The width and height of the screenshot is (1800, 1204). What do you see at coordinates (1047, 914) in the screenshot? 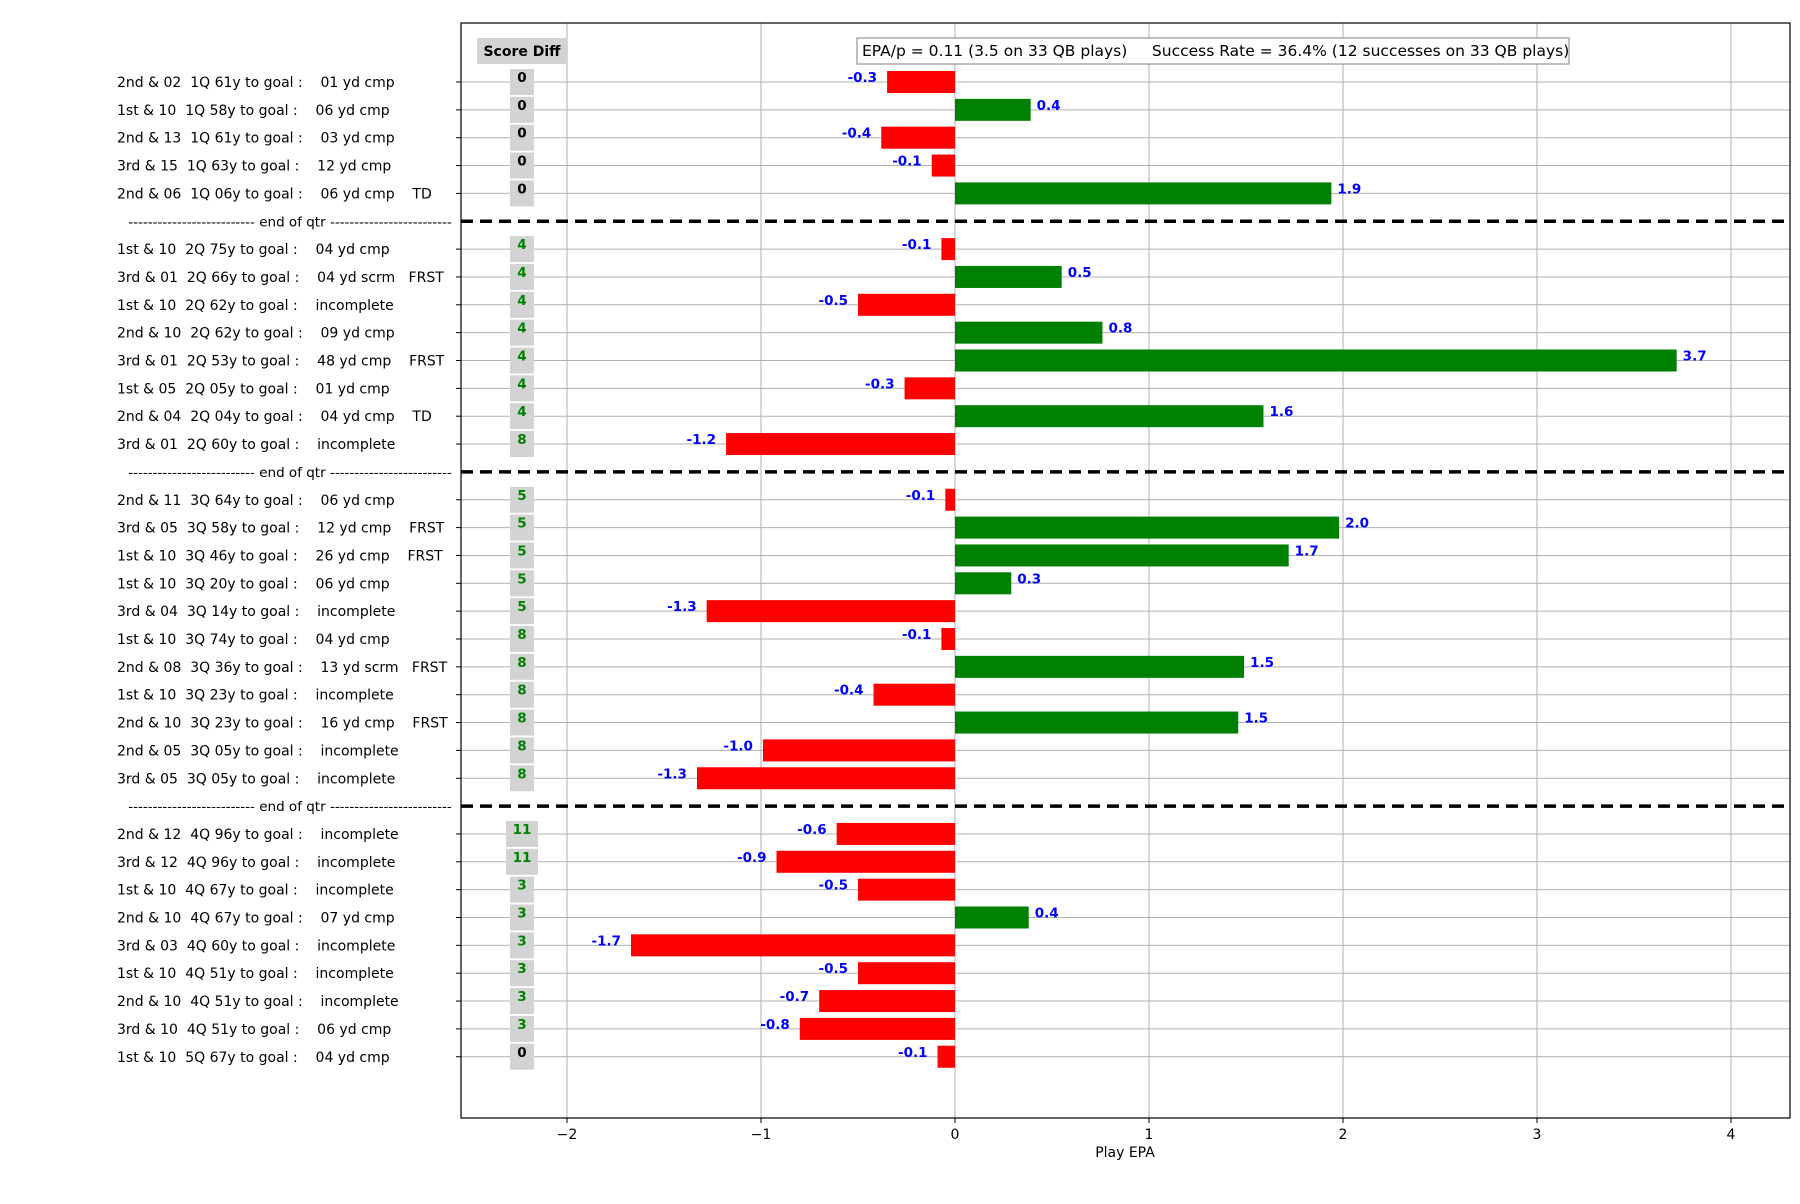
I see `epa-value-label: 0.4` at bounding box center [1047, 914].